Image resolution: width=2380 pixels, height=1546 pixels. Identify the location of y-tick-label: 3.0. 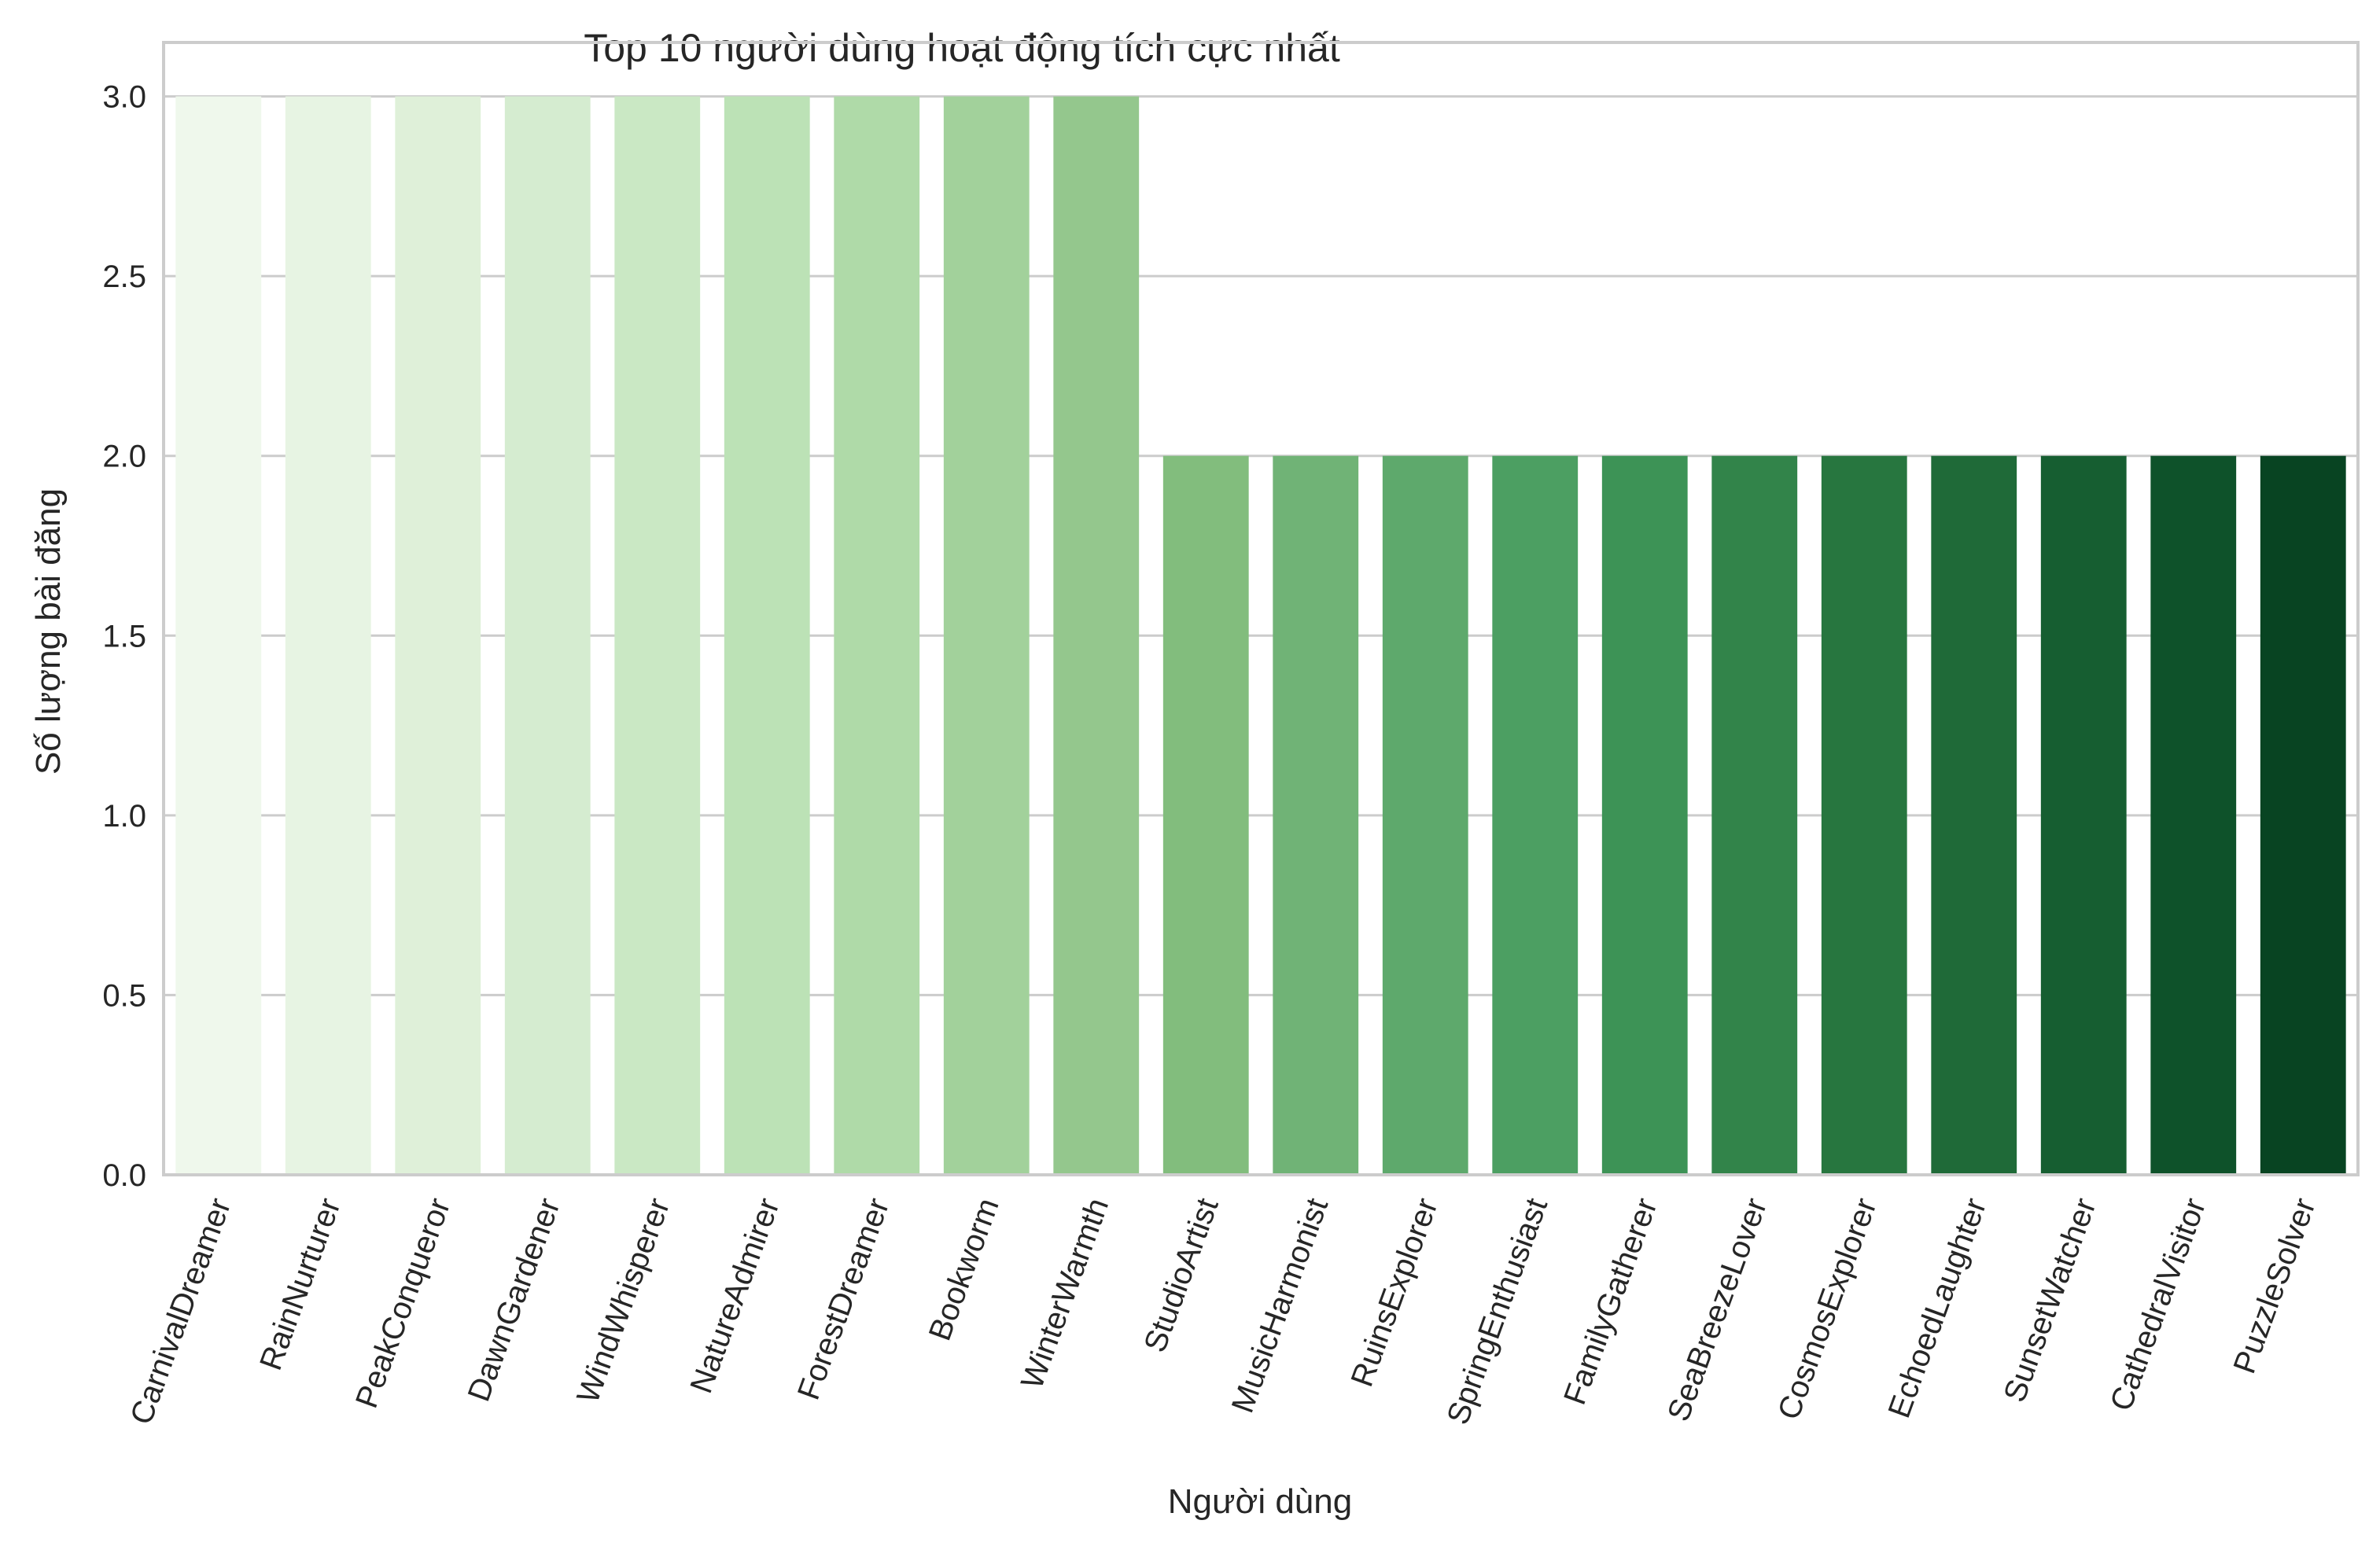
(124, 98).